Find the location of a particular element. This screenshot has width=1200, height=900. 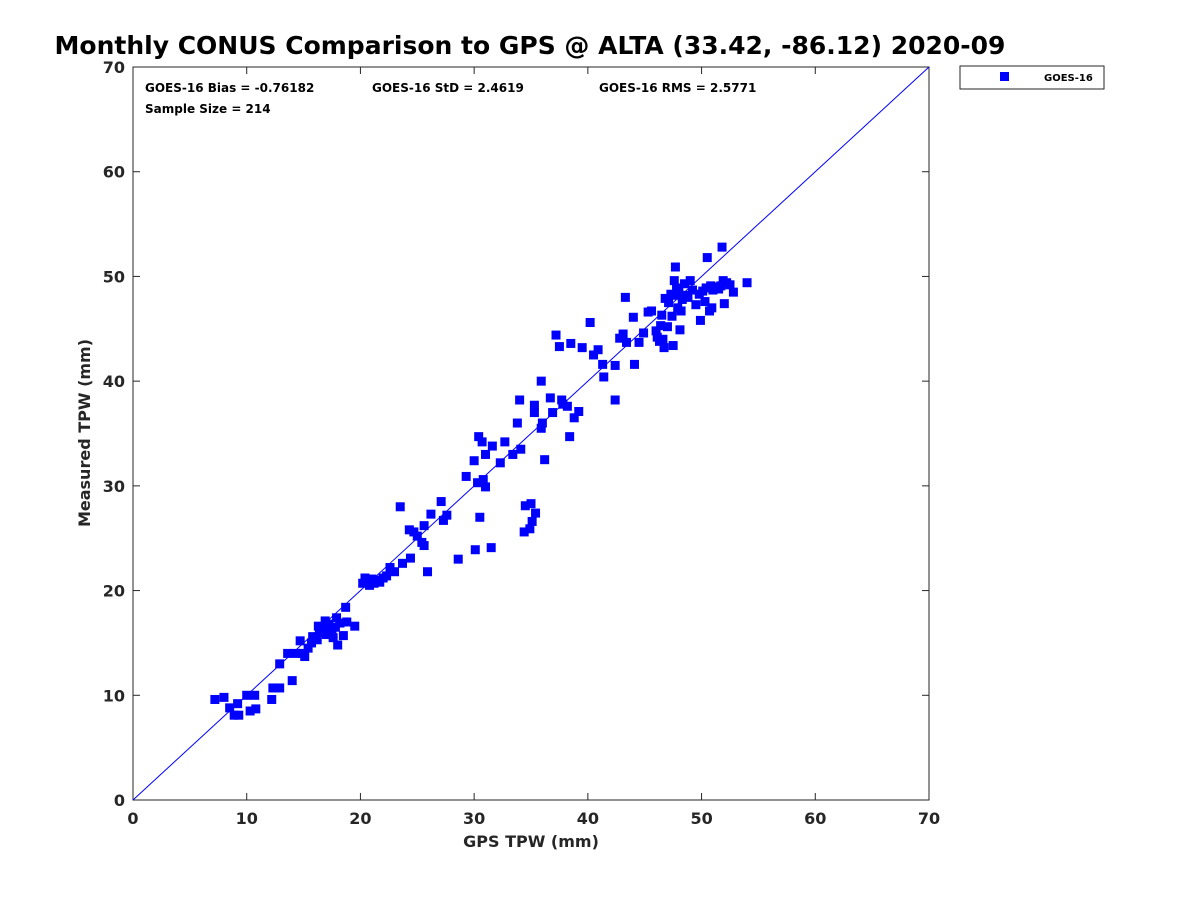

x-tick-label: 70 is located at coordinates (929, 818).